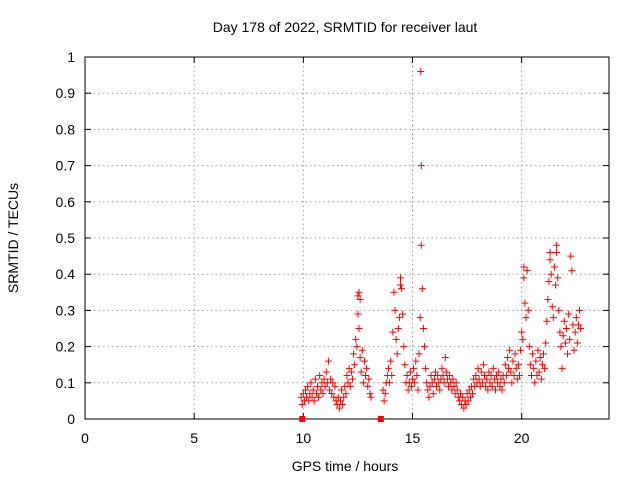  I want to click on data-point-square, so click(302, 419).